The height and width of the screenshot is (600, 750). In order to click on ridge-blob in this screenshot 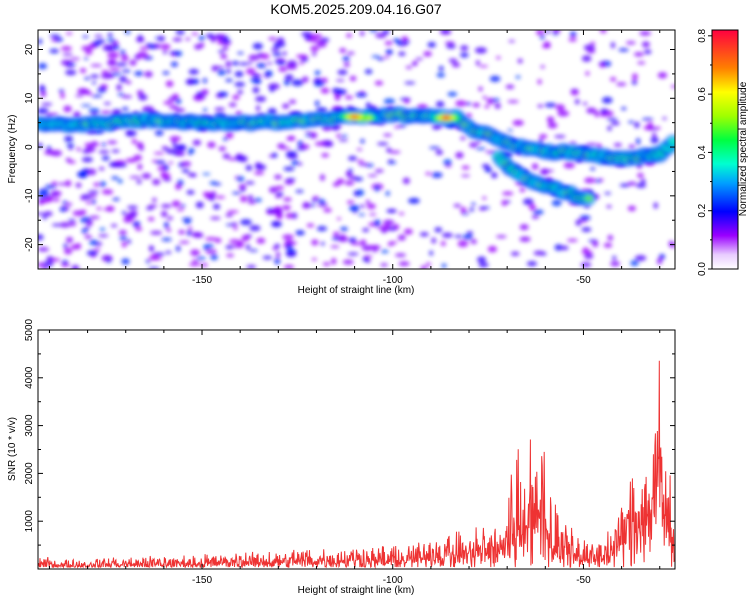, I will do `click(588, 198)`.